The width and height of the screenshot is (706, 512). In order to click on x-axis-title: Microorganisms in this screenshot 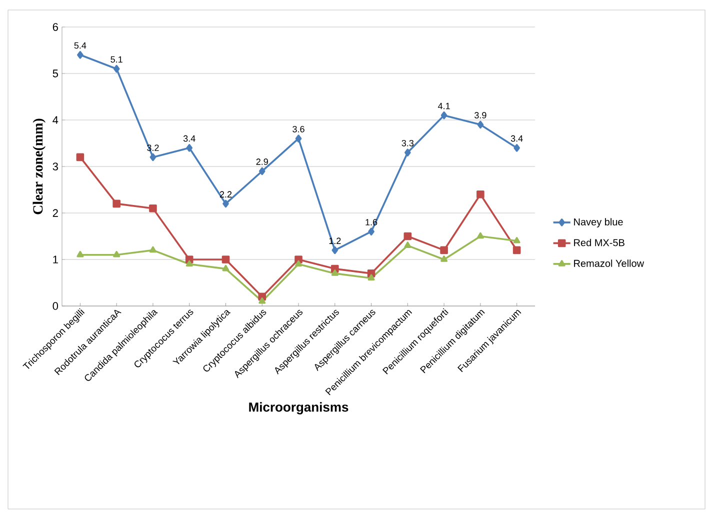, I will do `click(298, 408)`.